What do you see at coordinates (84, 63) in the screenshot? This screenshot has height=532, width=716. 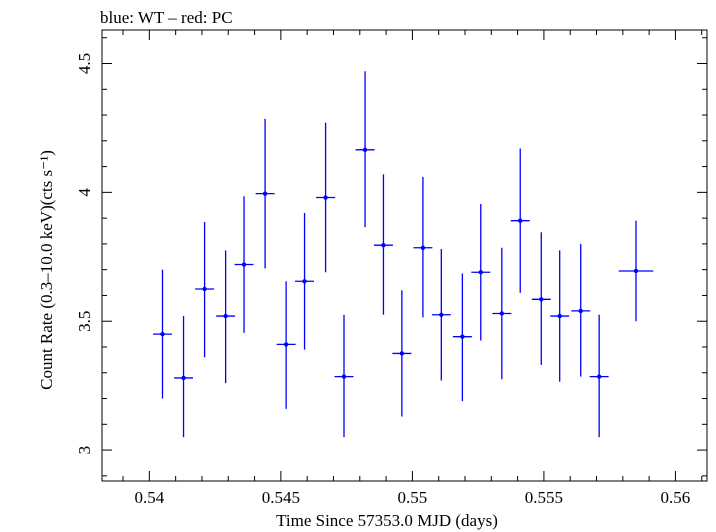 I see `y-tick-label: 4.5` at bounding box center [84, 63].